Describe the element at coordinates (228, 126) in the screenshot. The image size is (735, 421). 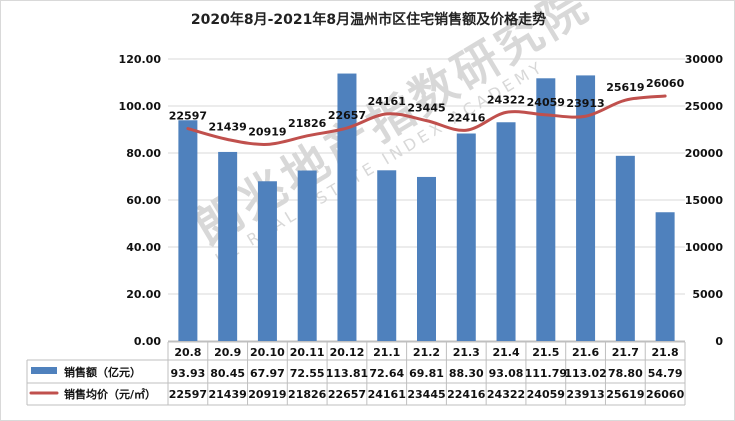
I see `price-data-label: 21439` at that location.